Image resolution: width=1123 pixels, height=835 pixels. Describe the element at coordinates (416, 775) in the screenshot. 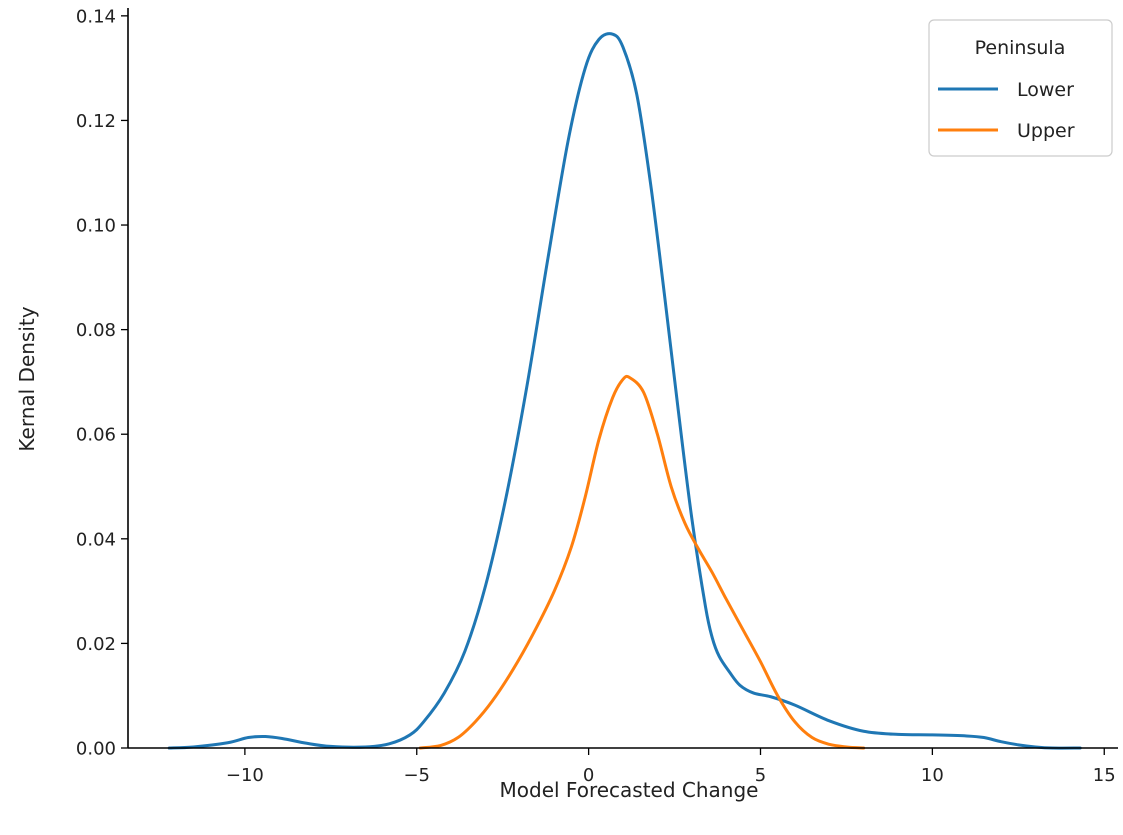

I see `x-tick-label: −5` at that location.